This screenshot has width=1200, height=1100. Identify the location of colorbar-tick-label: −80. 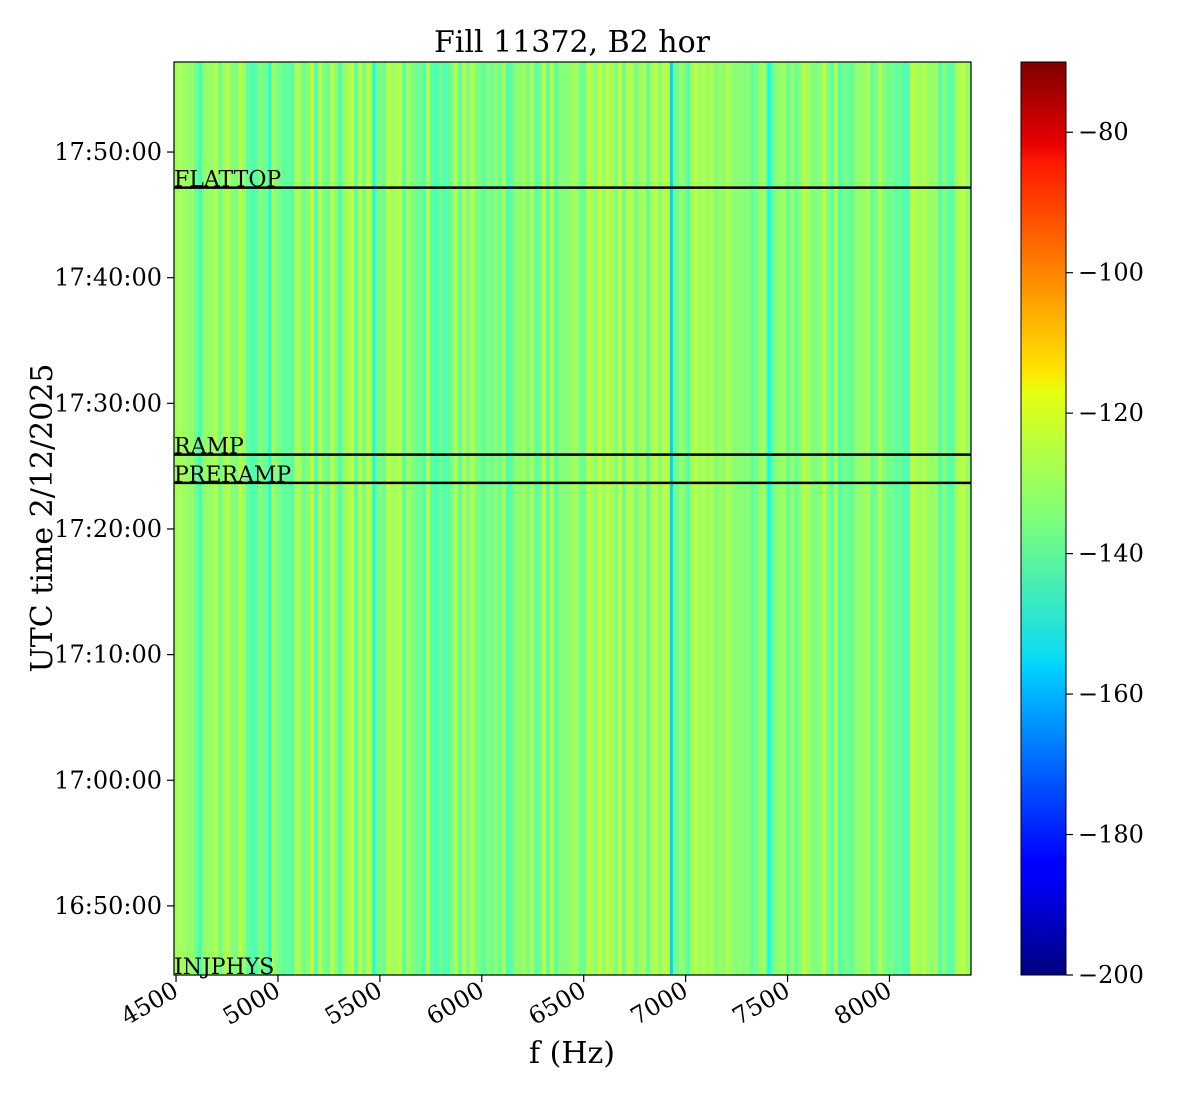
(1103, 132).